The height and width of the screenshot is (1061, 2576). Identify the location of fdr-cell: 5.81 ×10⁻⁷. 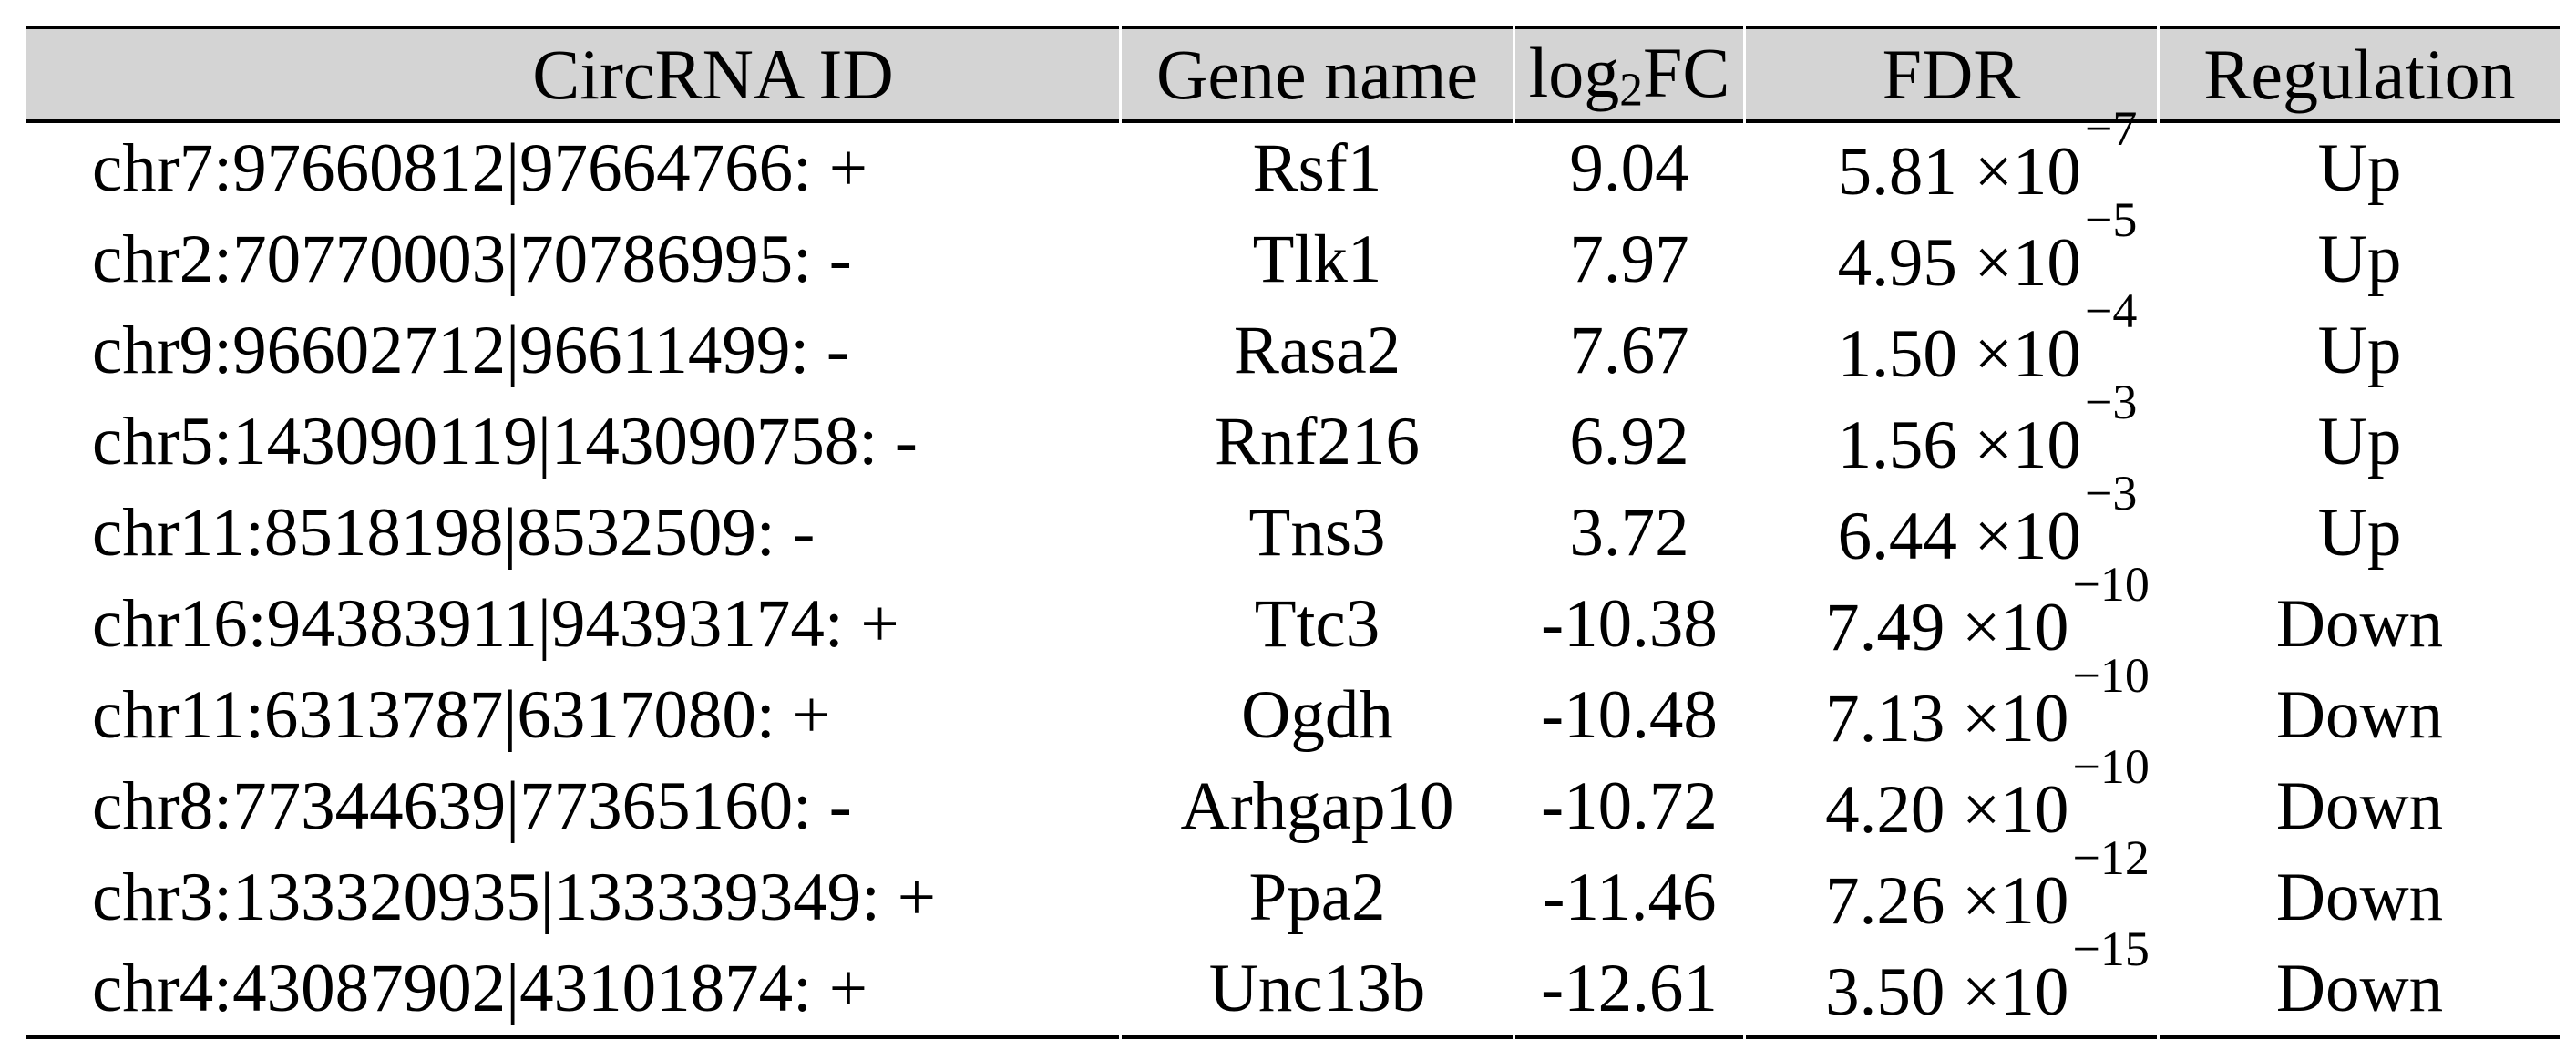
(1952, 157).